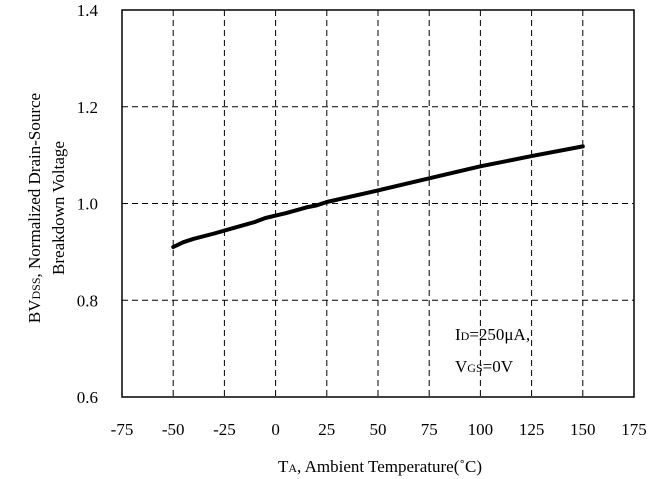 The image size is (664, 479). Describe the element at coordinates (275, 429) in the screenshot. I see `x-tick-label: 0` at that location.